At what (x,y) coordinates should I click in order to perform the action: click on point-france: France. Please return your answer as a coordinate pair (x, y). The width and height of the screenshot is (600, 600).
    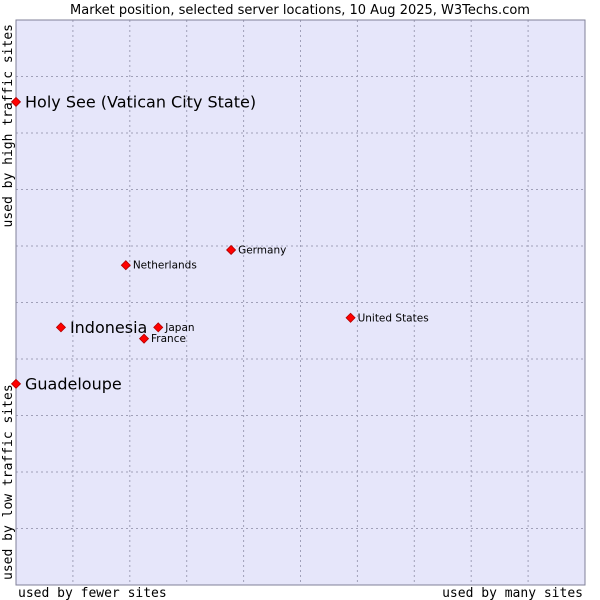
    Looking at the image, I should click on (162, 339).